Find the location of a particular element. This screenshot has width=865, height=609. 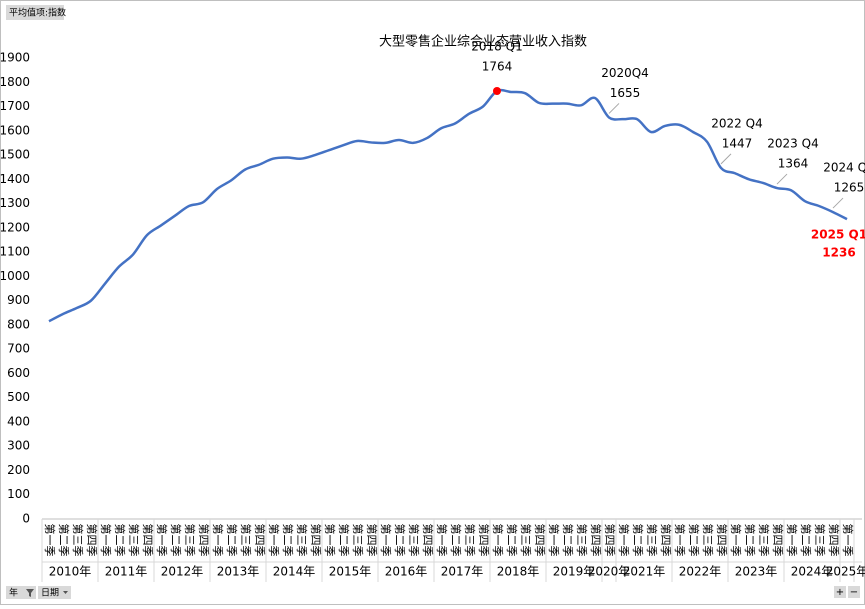

x-group-label: 2016年 is located at coordinates (406, 572).